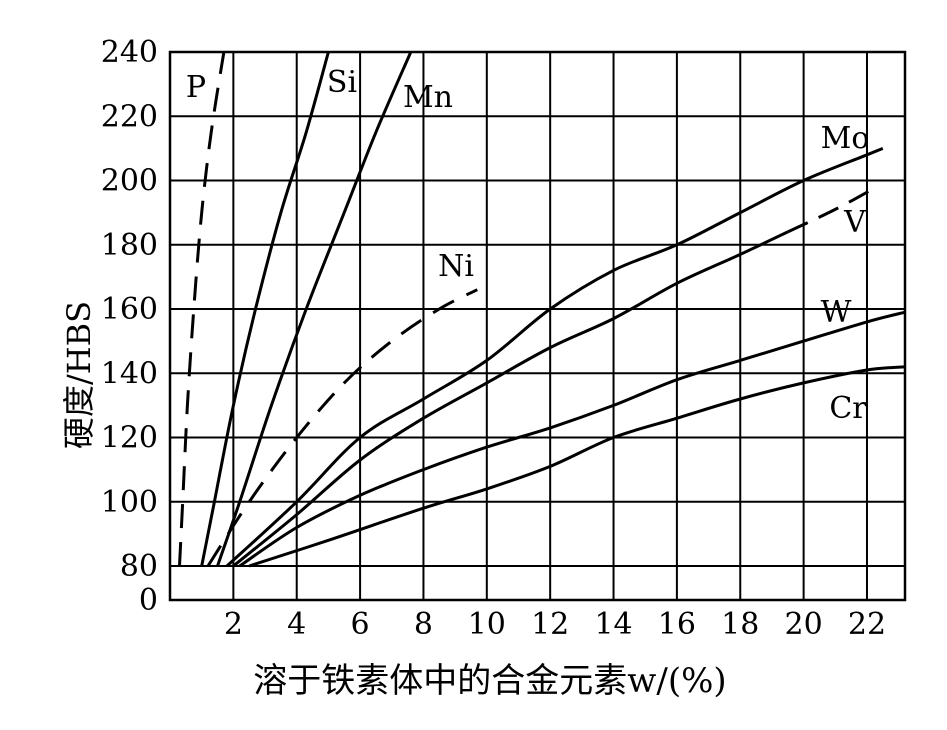 Image resolution: width=947 pixels, height=730 pixels. Describe the element at coordinates (845, 138) in the screenshot. I see `series-label-mo: Mo` at that location.